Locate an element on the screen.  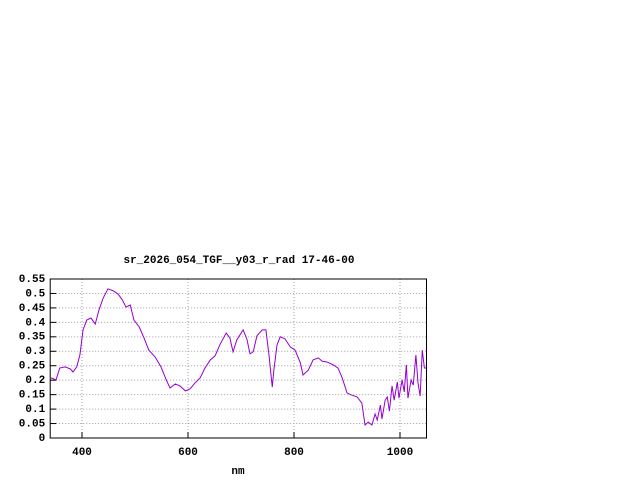
chart-title: sr_2026_054_TGF__y03_r_rad 17-46-00 is located at coordinates (238, 261).